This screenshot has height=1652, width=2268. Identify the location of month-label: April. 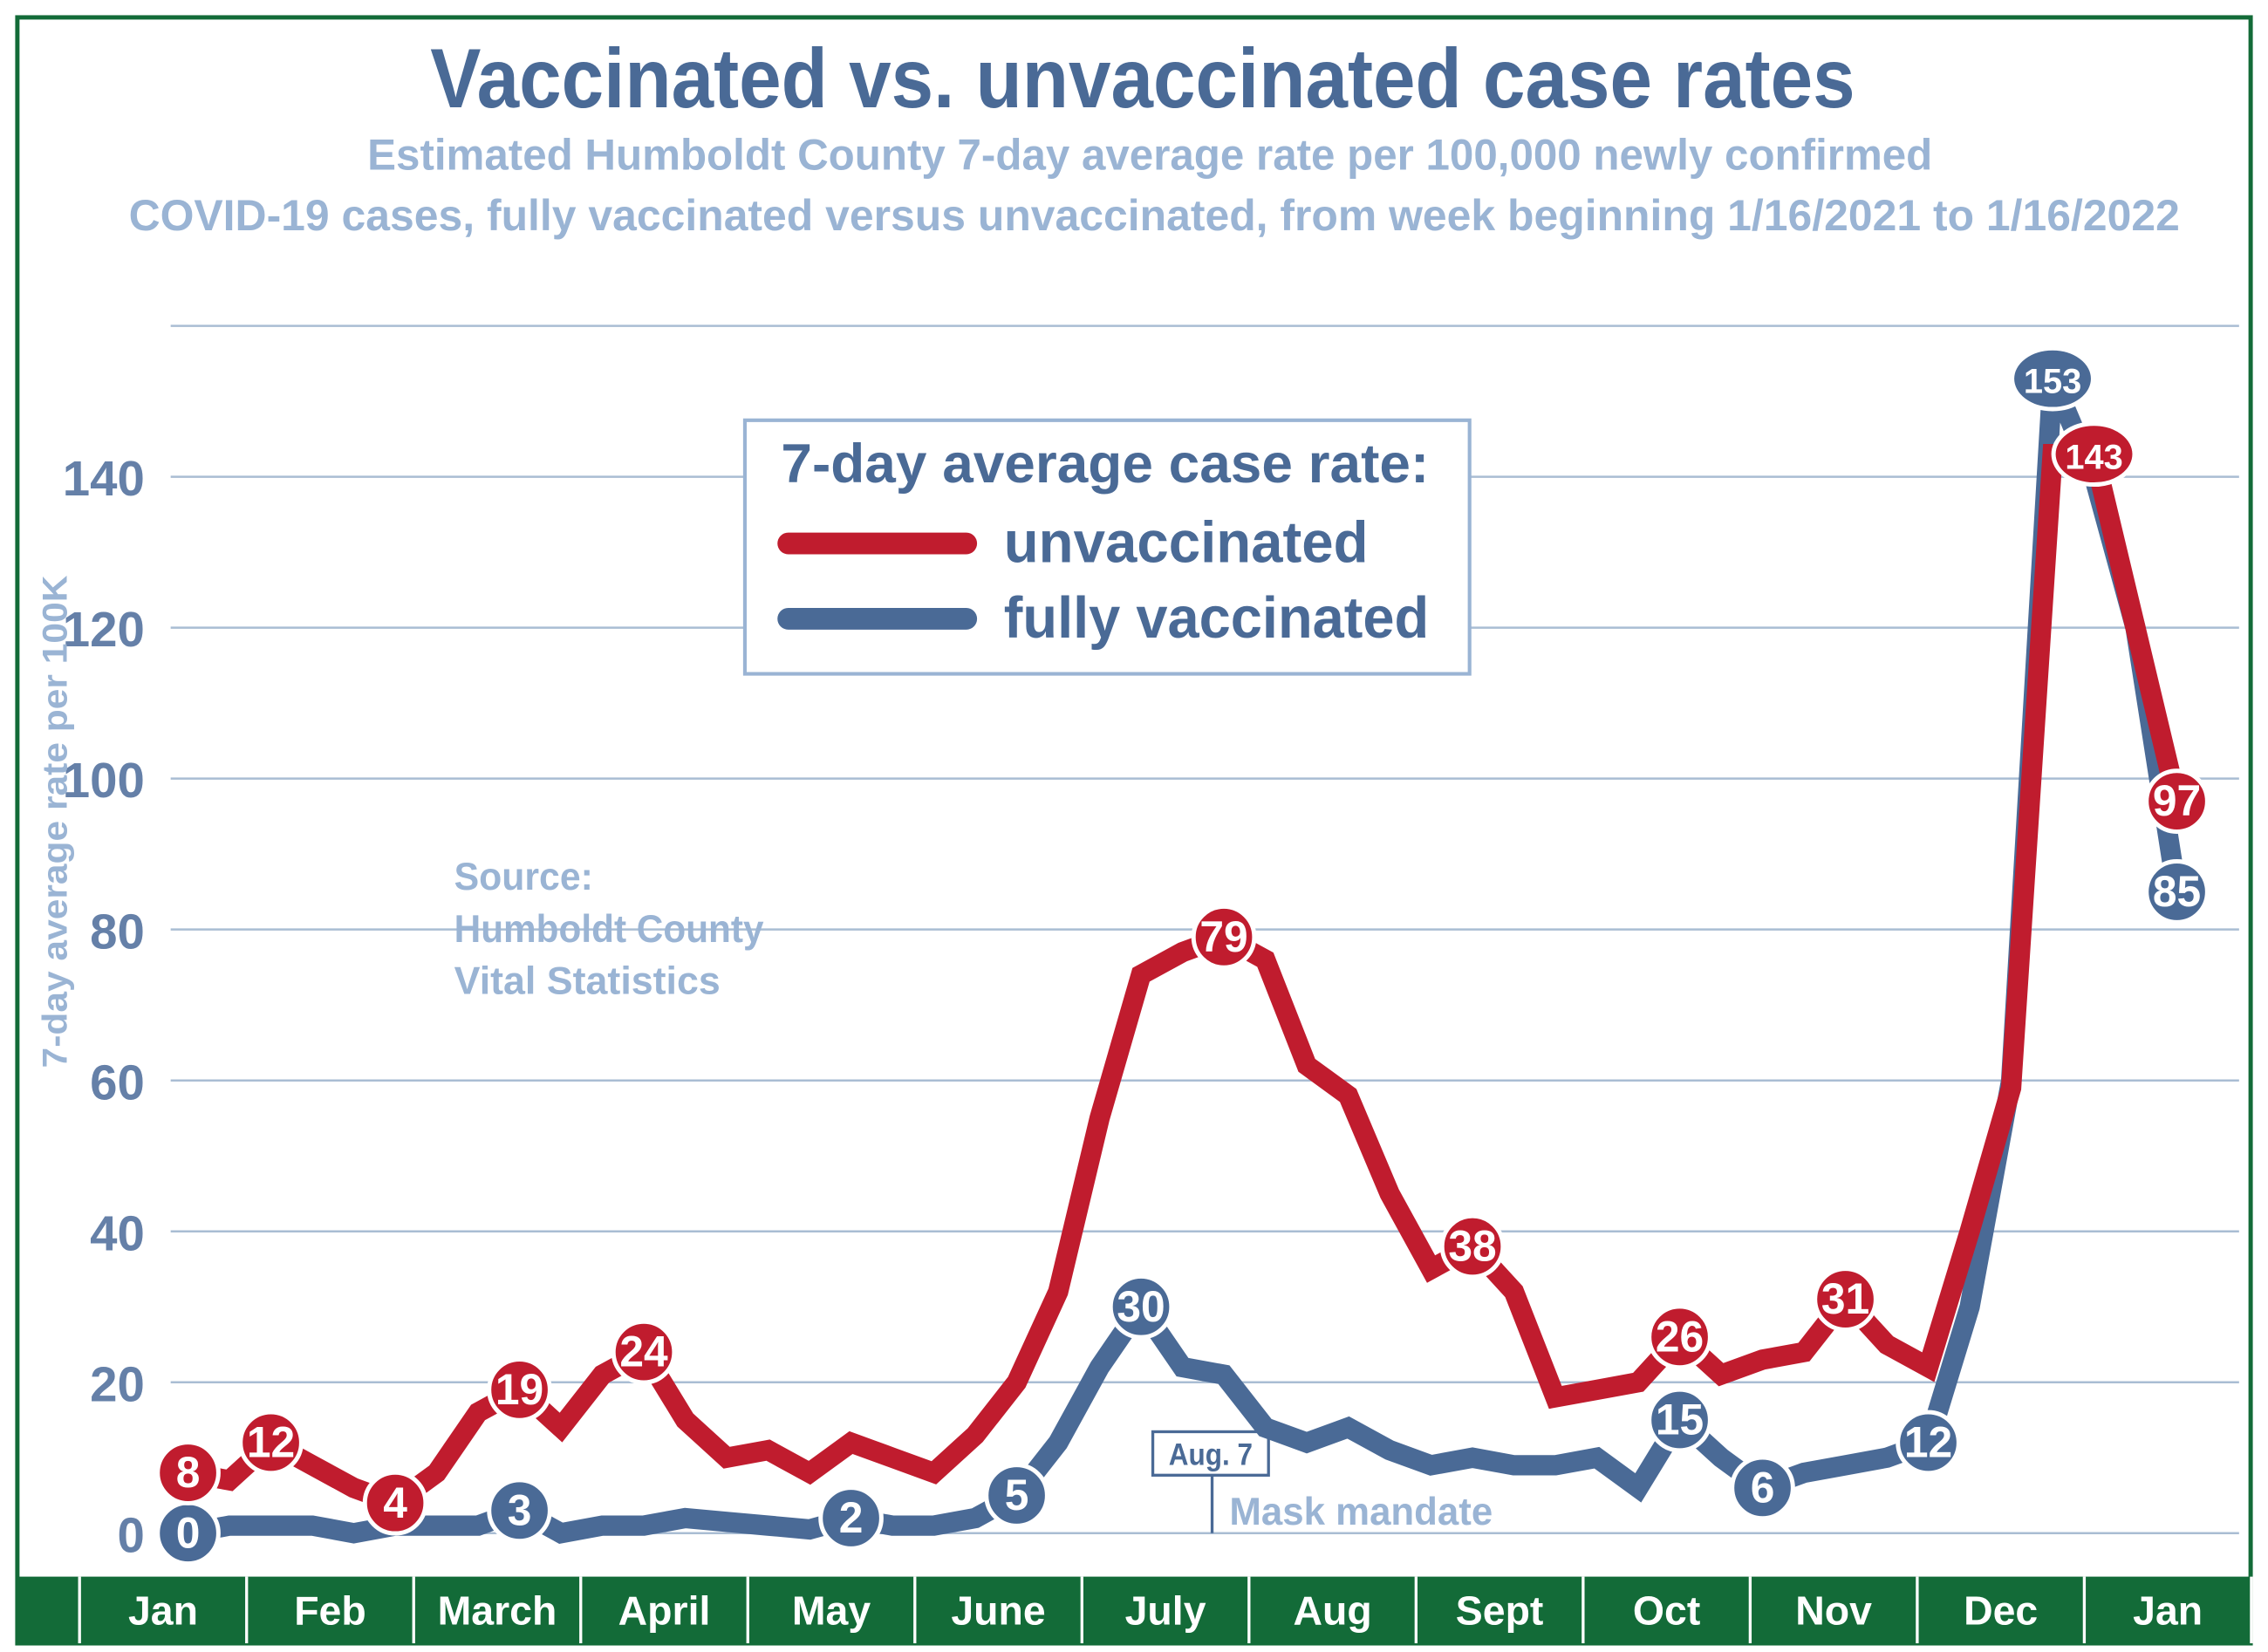
(664, 1610).